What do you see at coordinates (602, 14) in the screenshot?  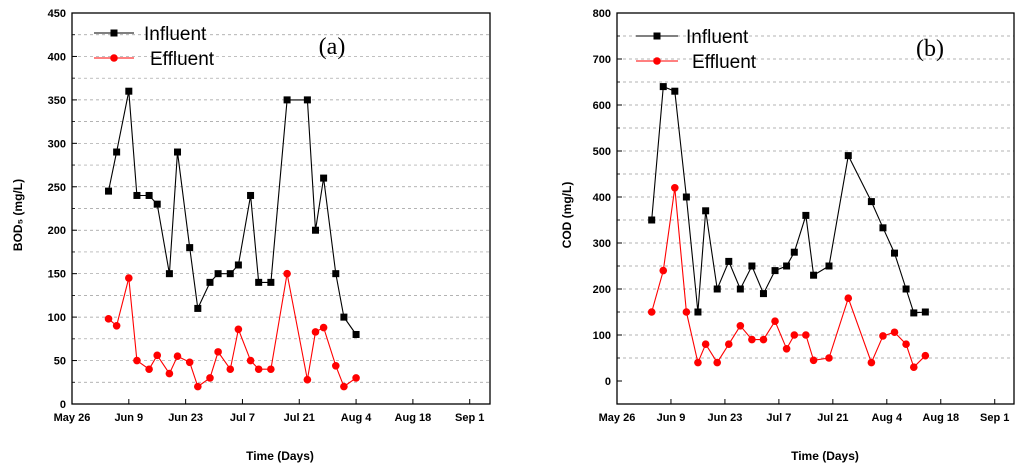 I see `y-tick-label: 800` at bounding box center [602, 14].